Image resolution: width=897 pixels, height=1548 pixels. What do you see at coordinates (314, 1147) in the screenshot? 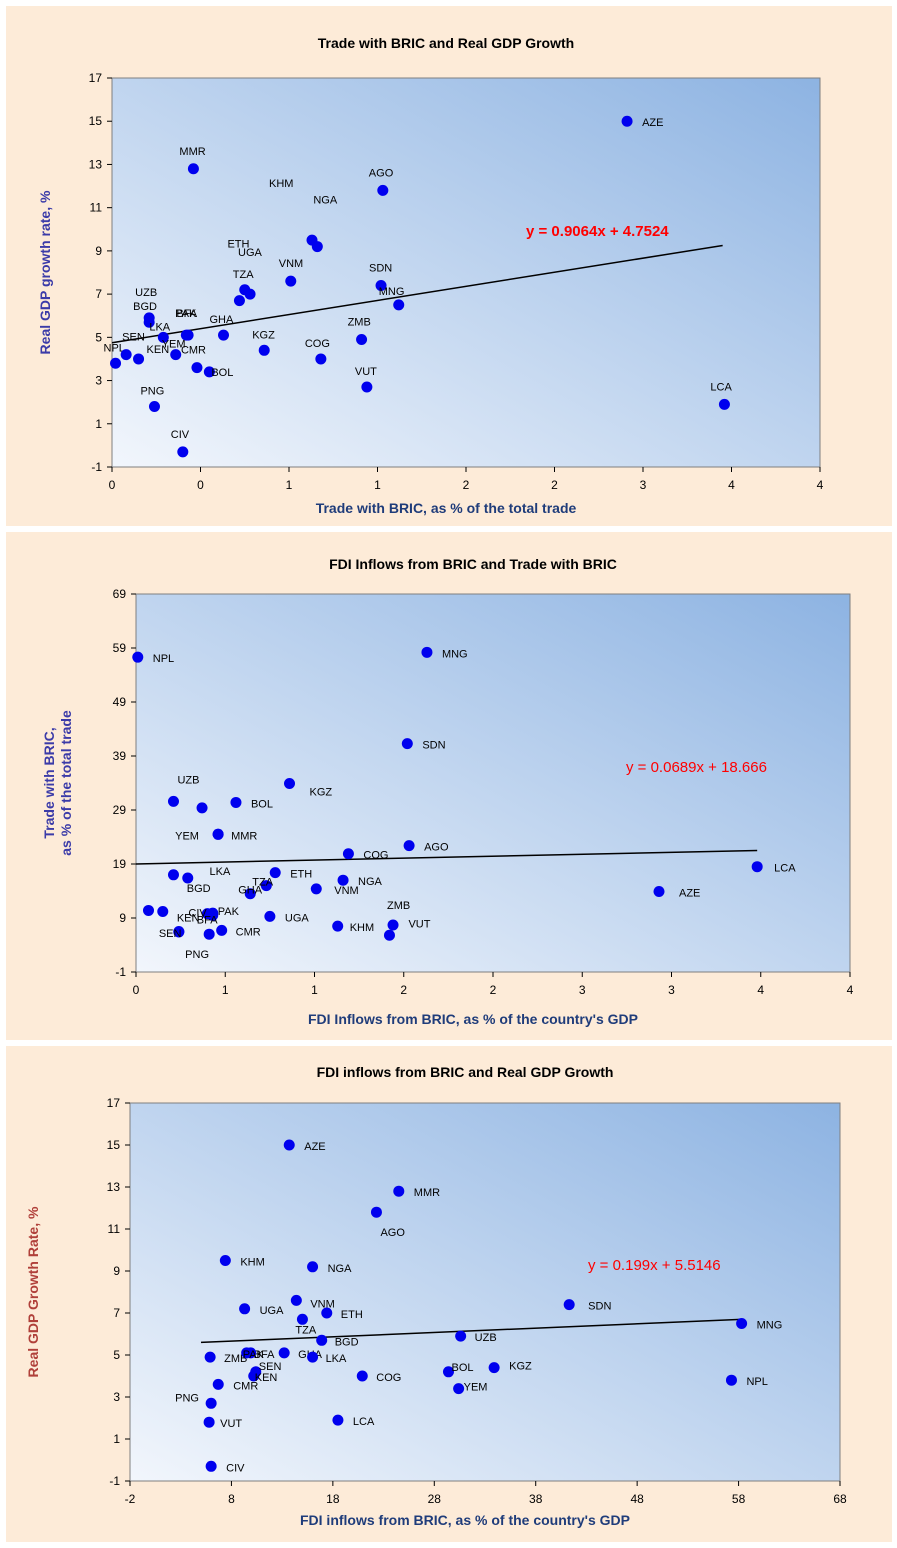
I see `point-label: AZE` at bounding box center [314, 1147].